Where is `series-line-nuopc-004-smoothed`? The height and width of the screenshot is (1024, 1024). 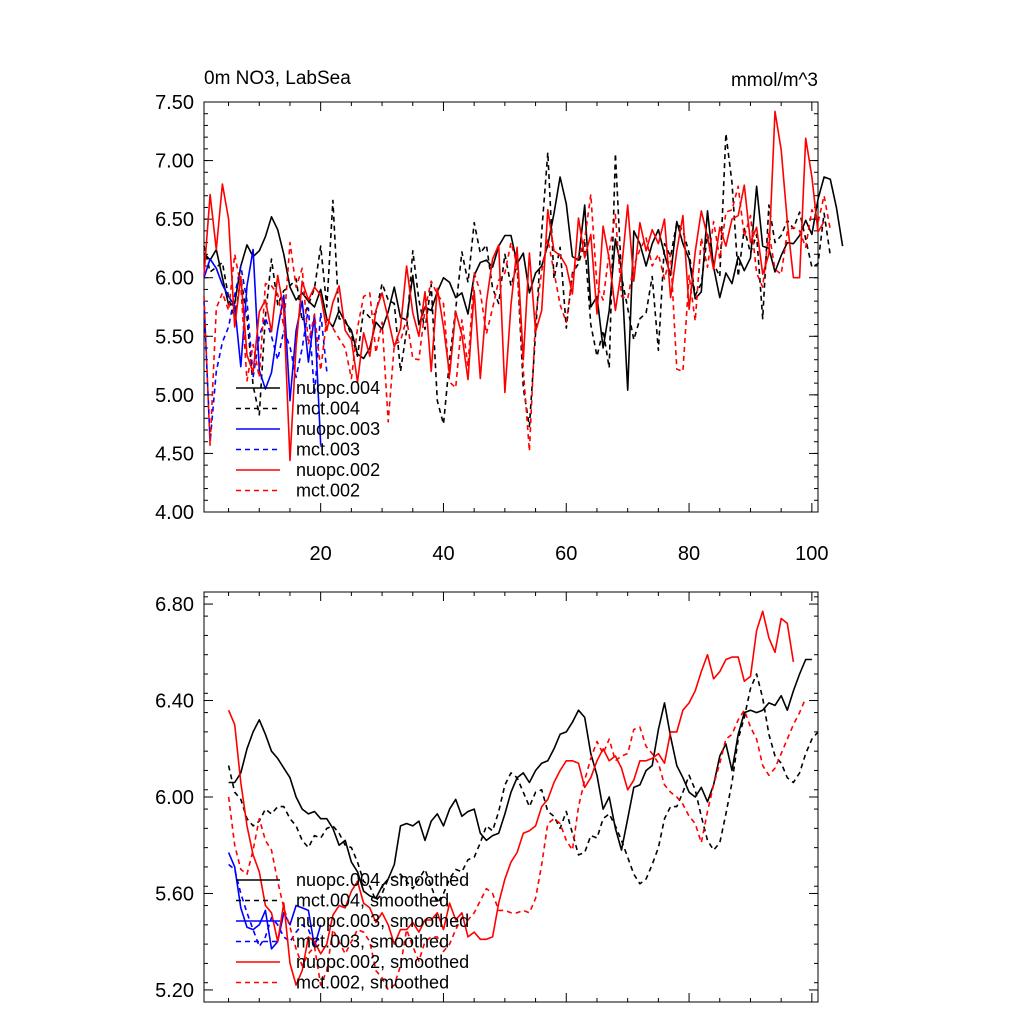 series-line-nuopc-004-smoothed is located at coordinates (520, 779).